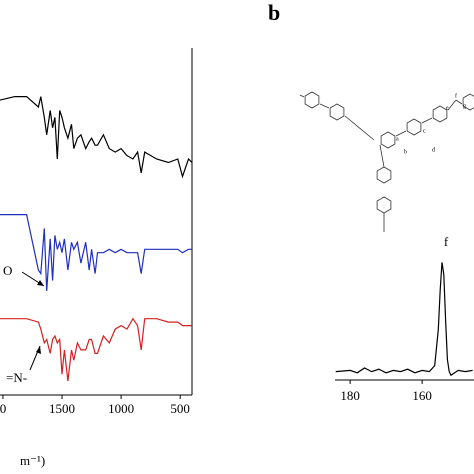  What do you see at coordinates (16, 377) in the screenshot?
I see `annotation: =N-` at bounding box center [16, 377].